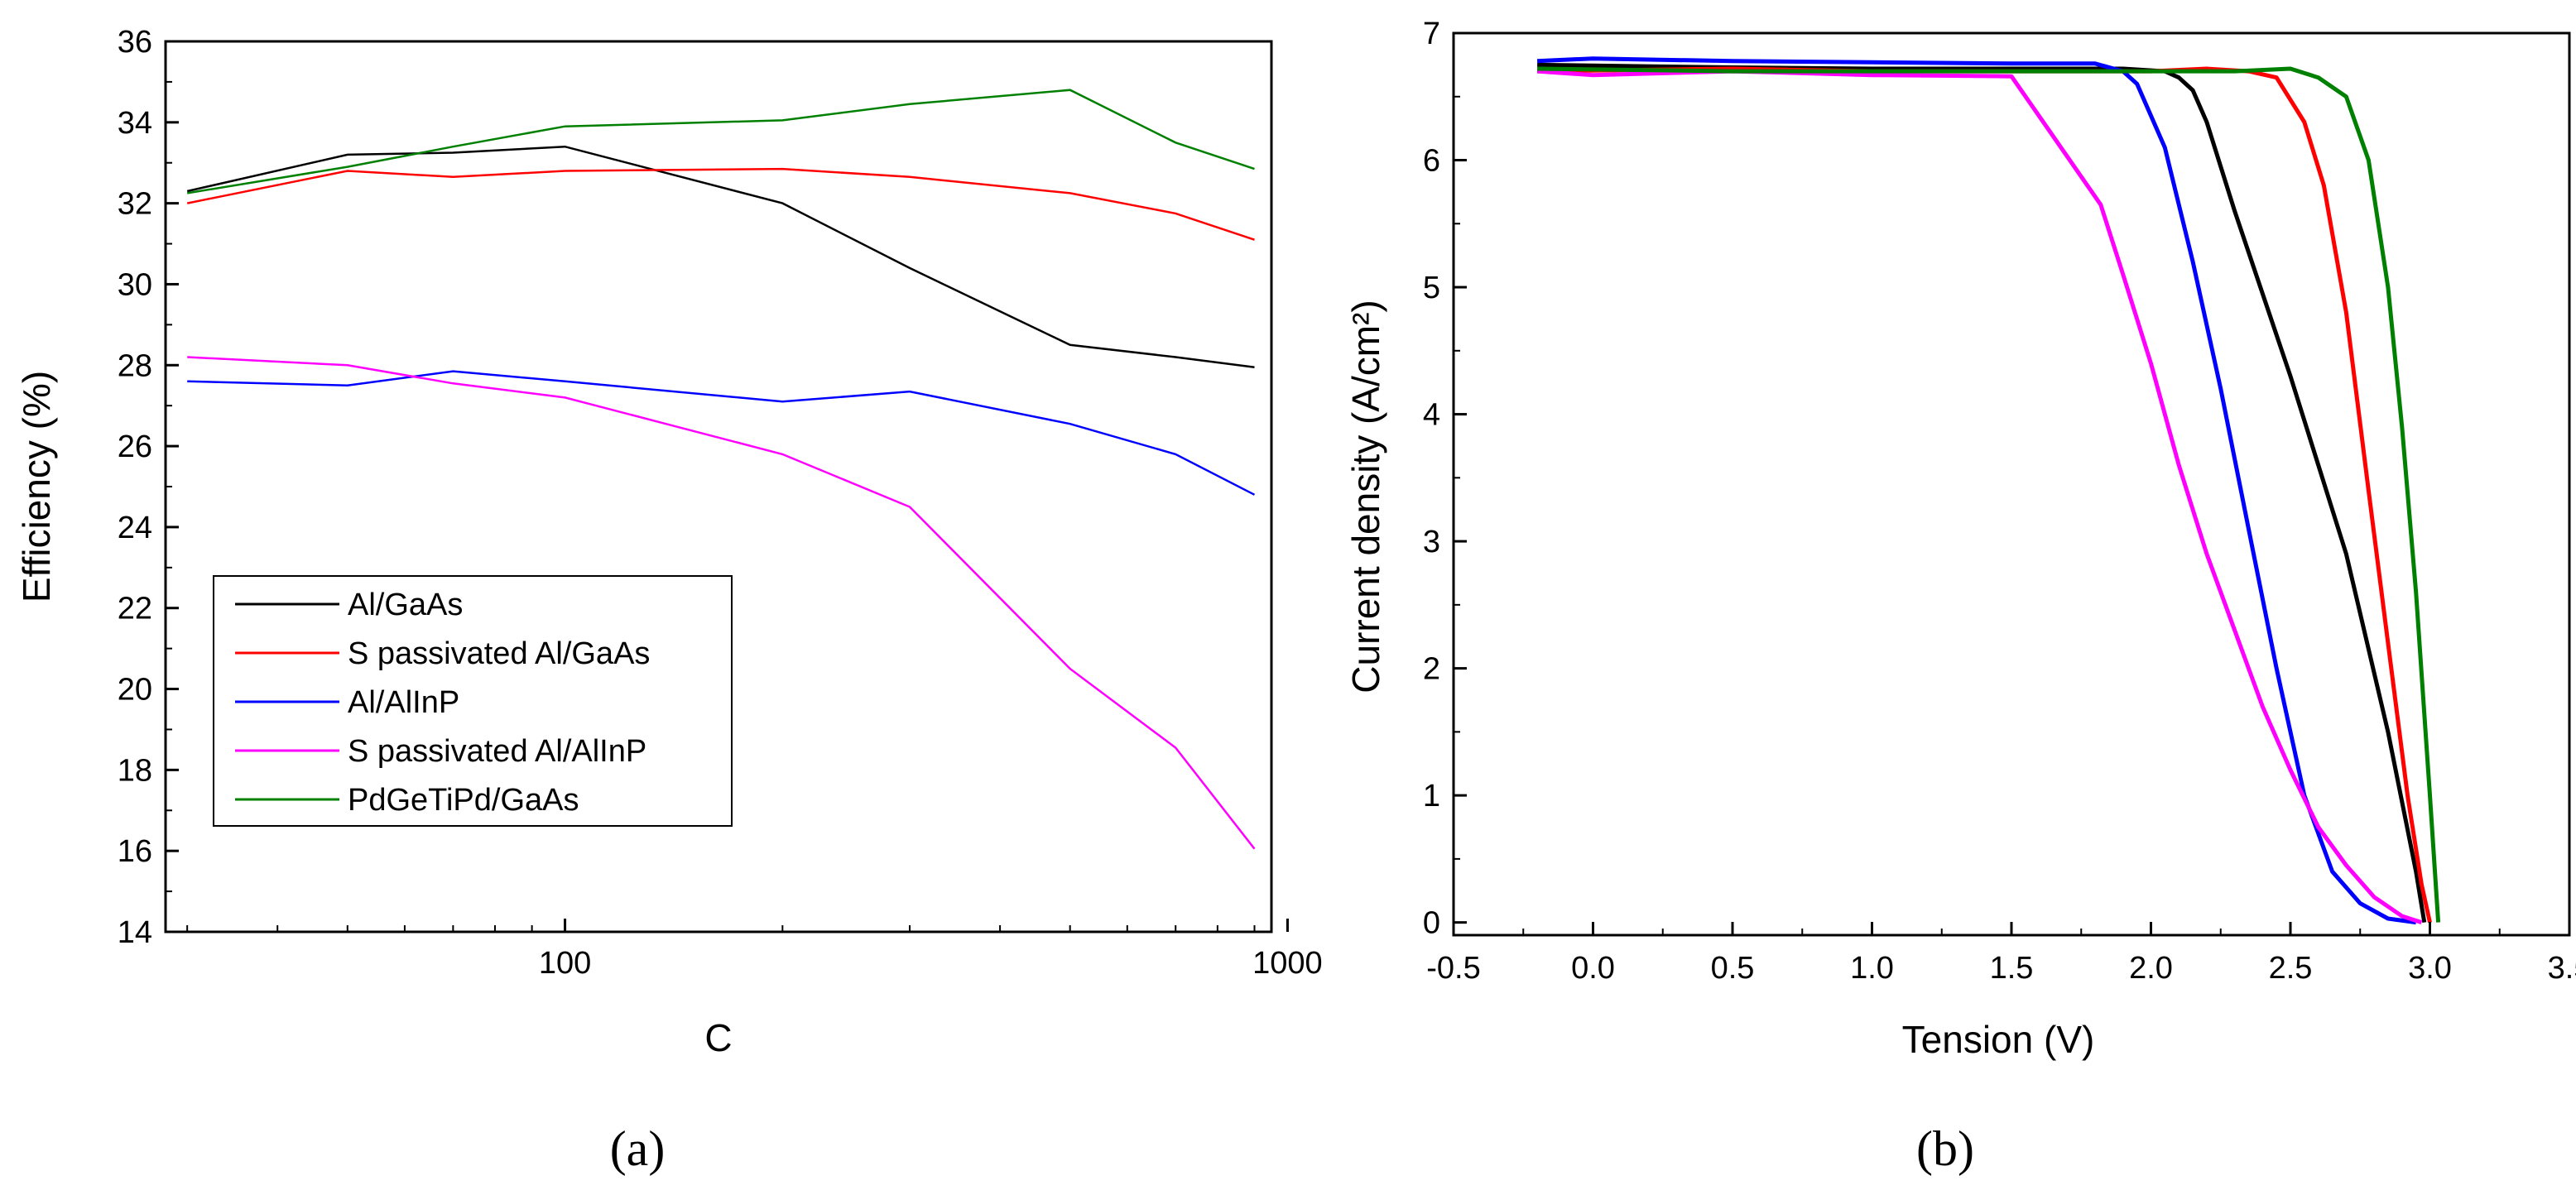 The width and height of the screenshot is (2576, 1195). Describe the element at coordinates (135, 366) in the screenshot. I see `y-tick-label: 28` at that location.